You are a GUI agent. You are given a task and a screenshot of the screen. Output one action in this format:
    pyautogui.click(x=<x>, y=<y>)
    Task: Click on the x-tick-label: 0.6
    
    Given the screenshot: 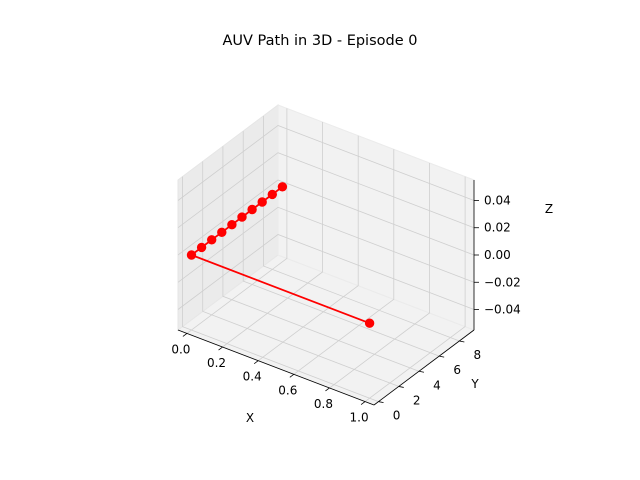 What is the action you would take?
    pyautogui.click(x=287, y=390)
    